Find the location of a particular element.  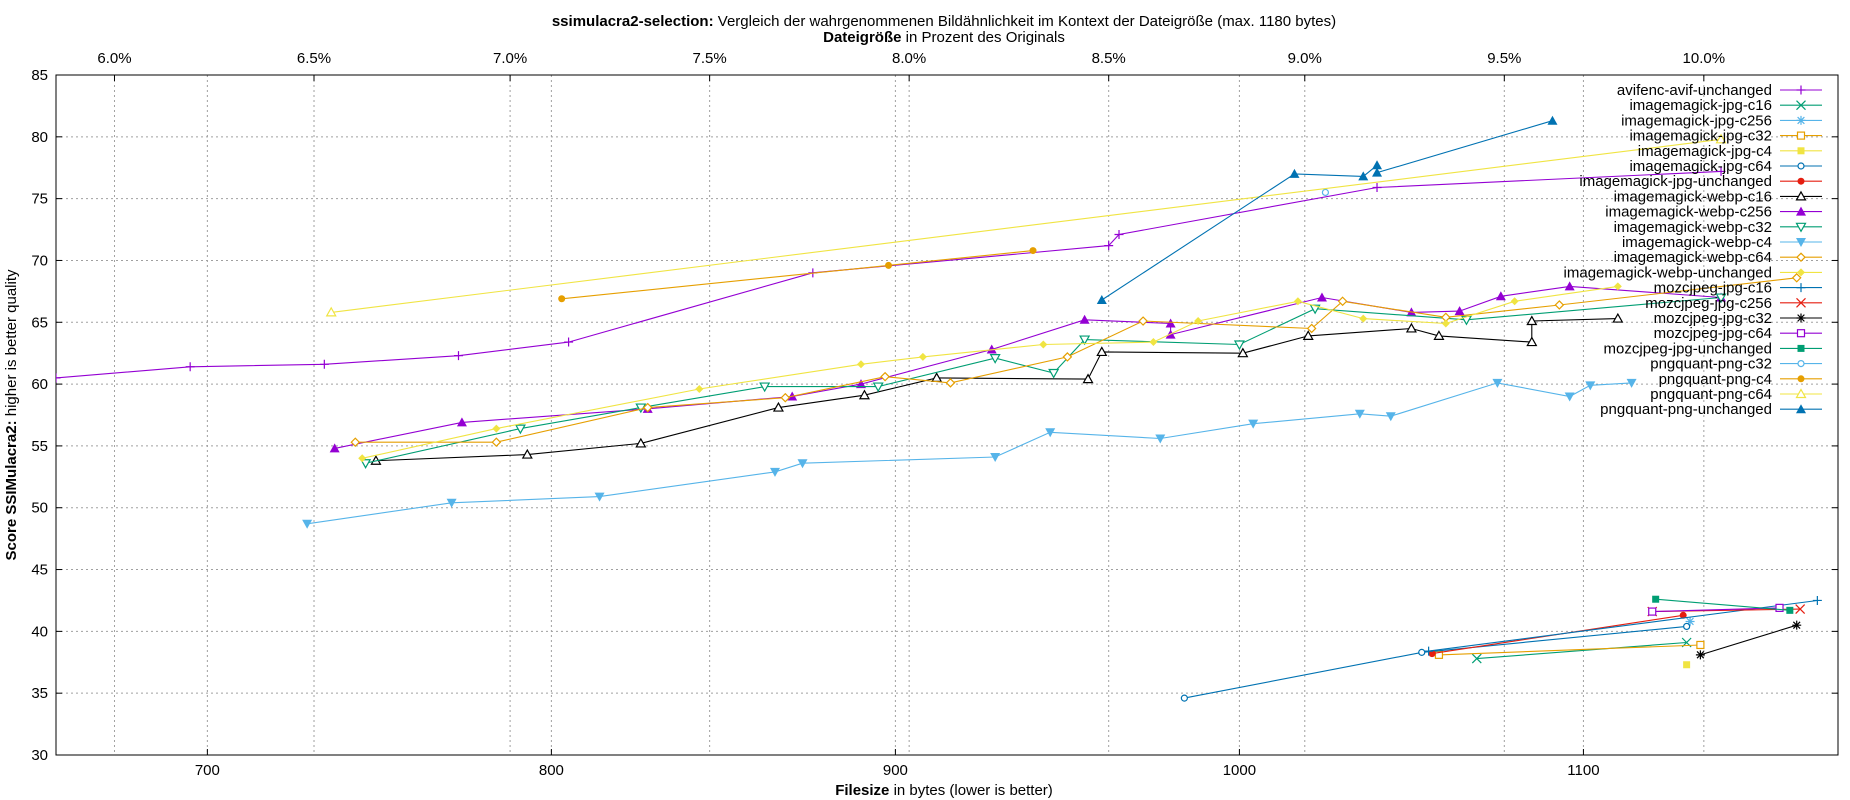

y-tick-label: 50 is located at coordinates (39, 508).